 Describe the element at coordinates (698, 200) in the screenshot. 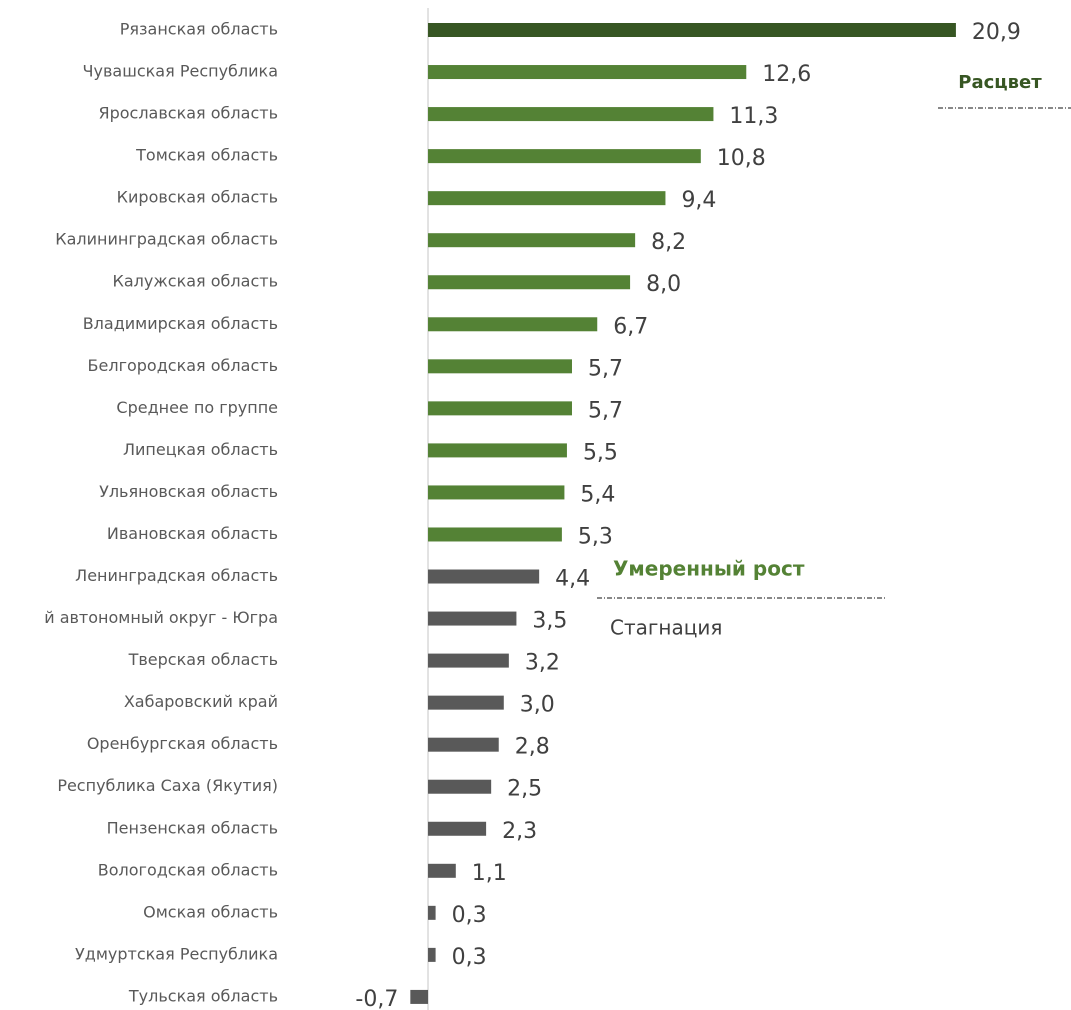

I see `value-label: 9,4` at that location.